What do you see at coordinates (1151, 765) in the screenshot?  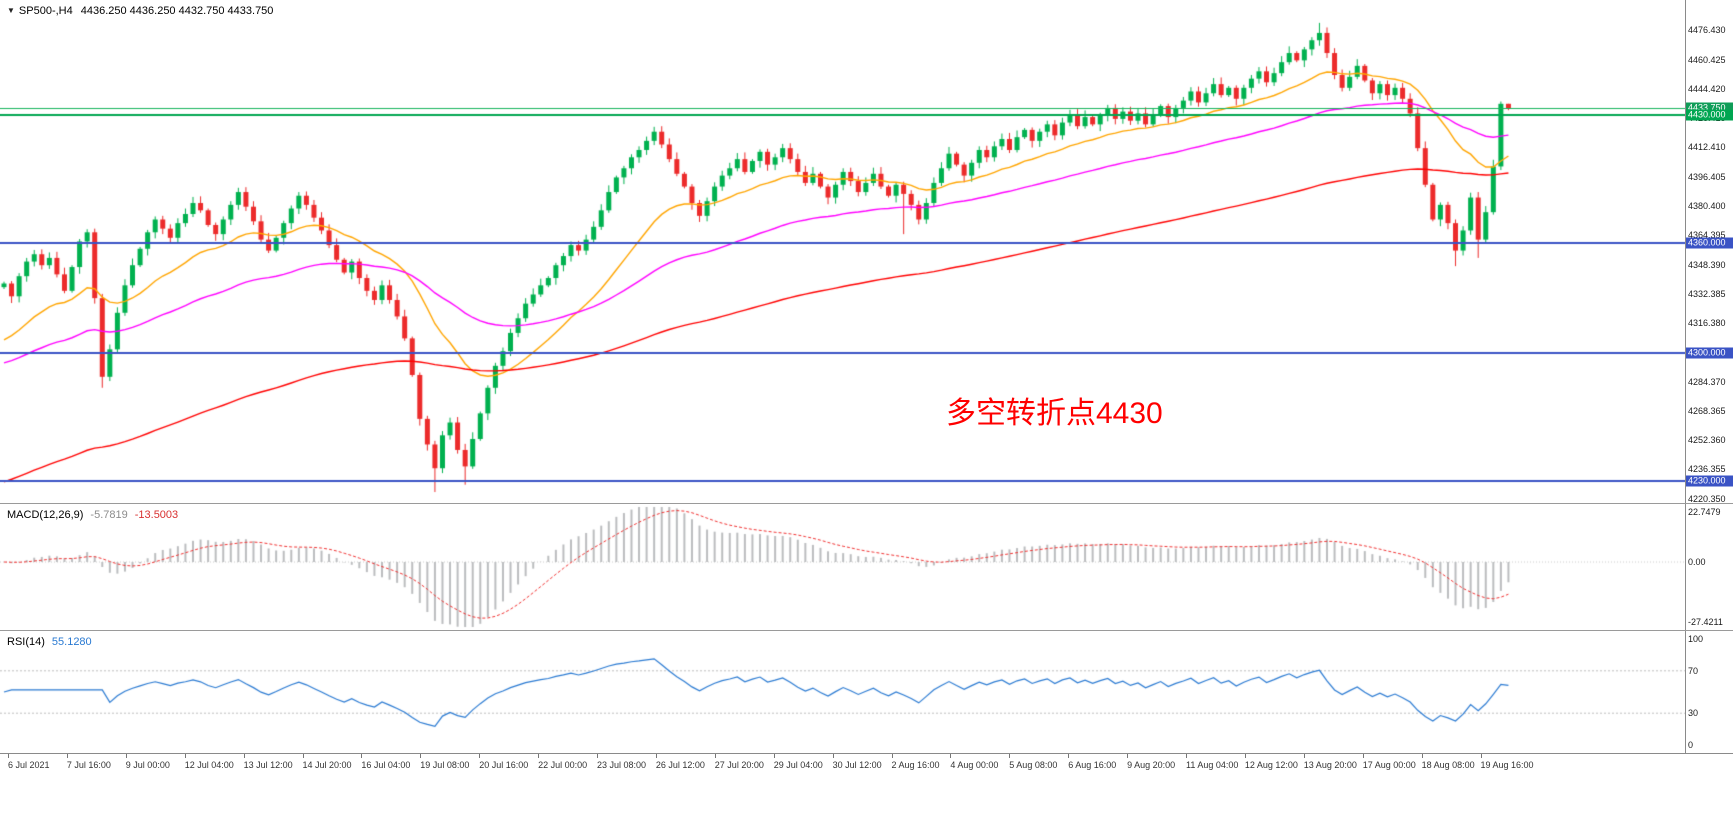 I see `time-axis-label: 9 Aug 20:00` at bounding box center [1151, 765].